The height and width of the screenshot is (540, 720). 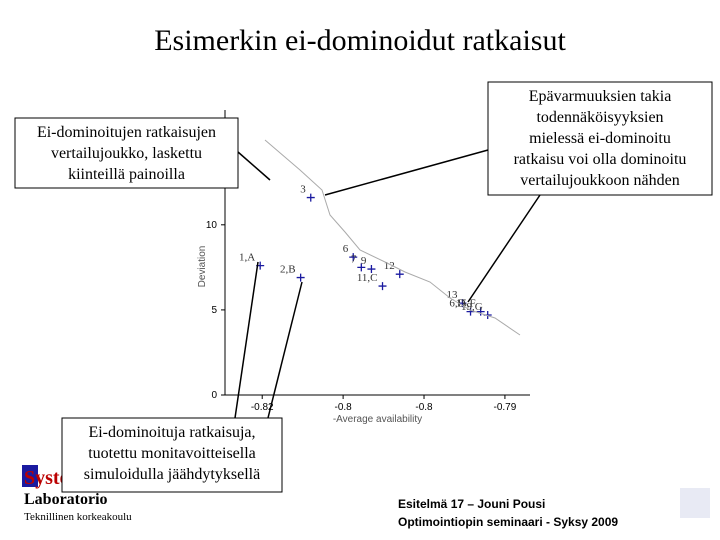 What do you see at coordinates (171, 432) in the screenshot?
I see `callout-text: Ei-dominoituja ratkaisuja,` at bounding box center [171, 432].